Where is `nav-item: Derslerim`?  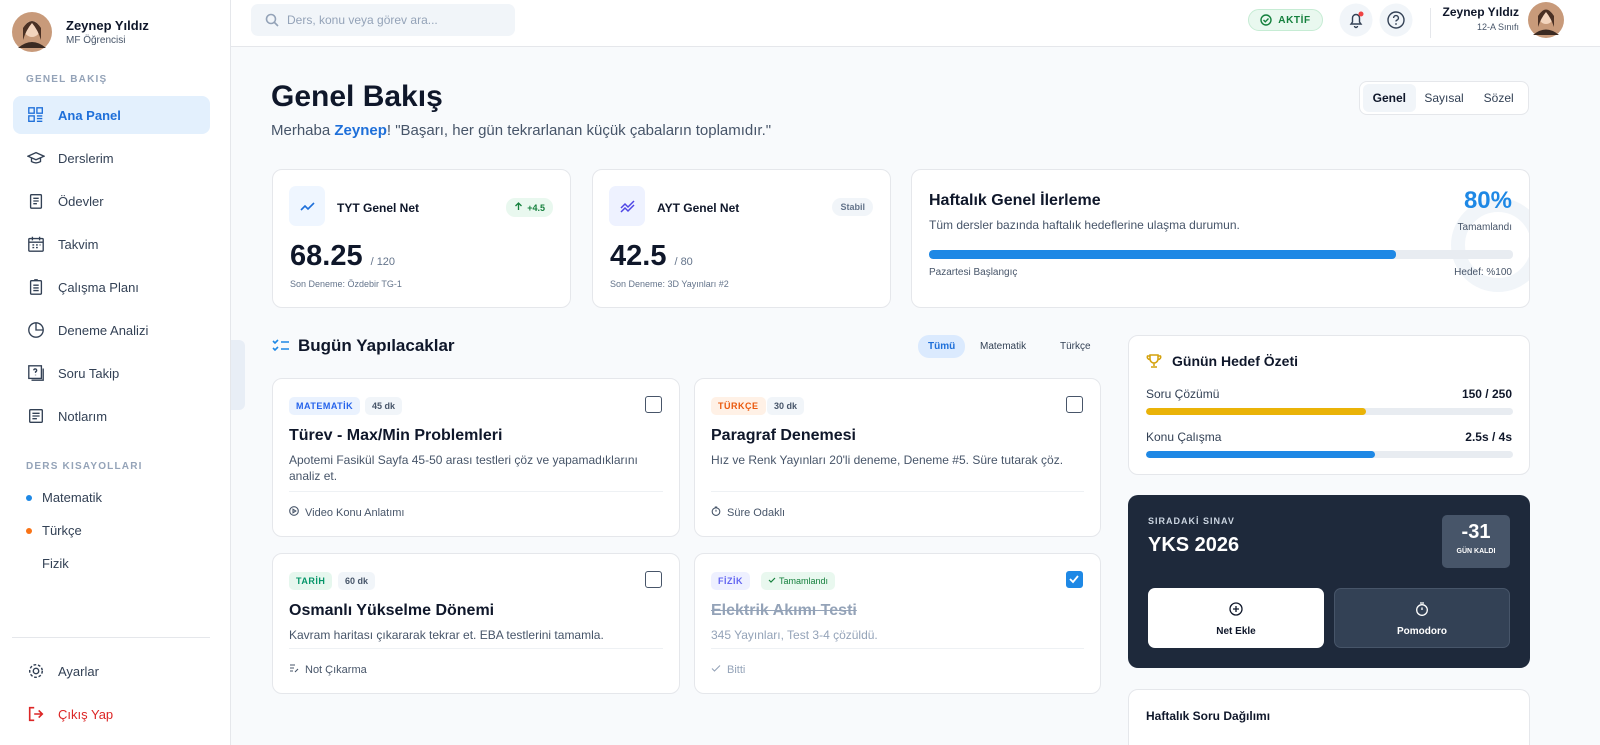
nav-item: Derslerim is located at coordinates (111, 158).